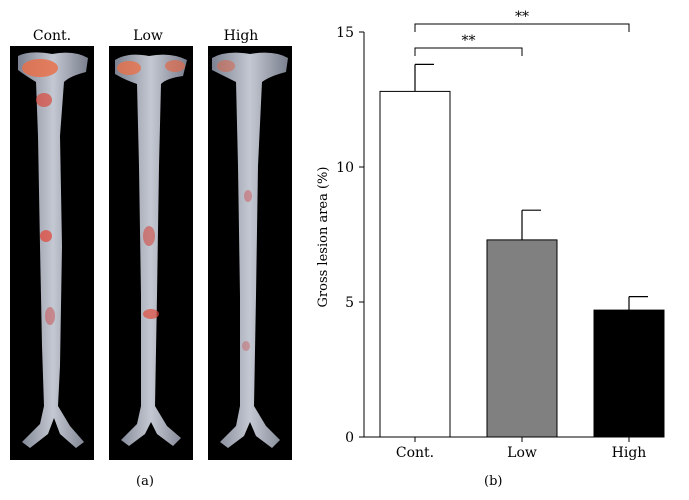 The image size is (689, 500). I want to click on y-tick-label: 5, so click(349, 303).